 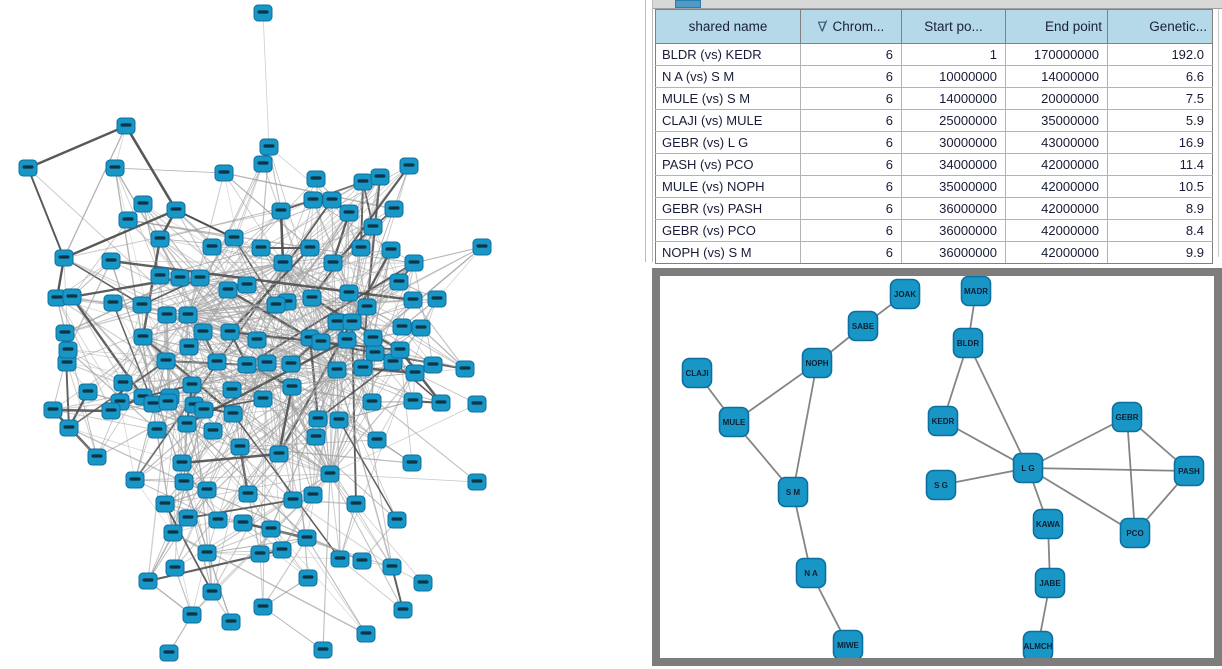 What do you see at coordinates (1160, 142) in the screenshot?
I see `table-cell-genetic: 16.9` at bounding box center [1160, 142].